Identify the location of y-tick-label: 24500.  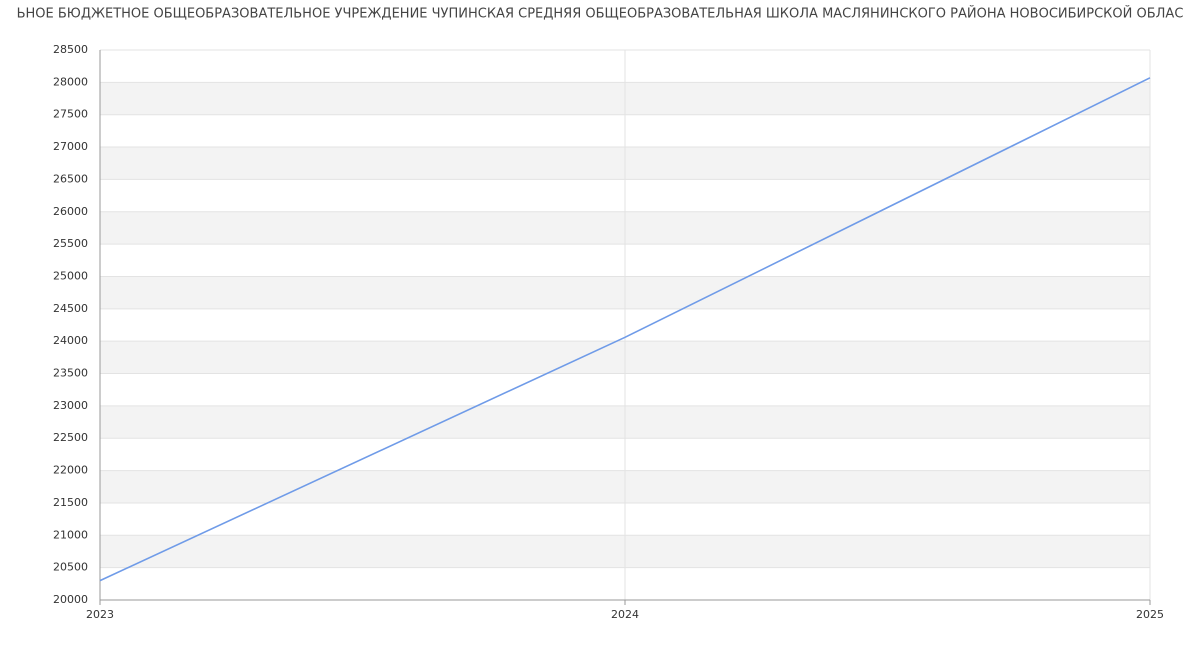
(70, 308).